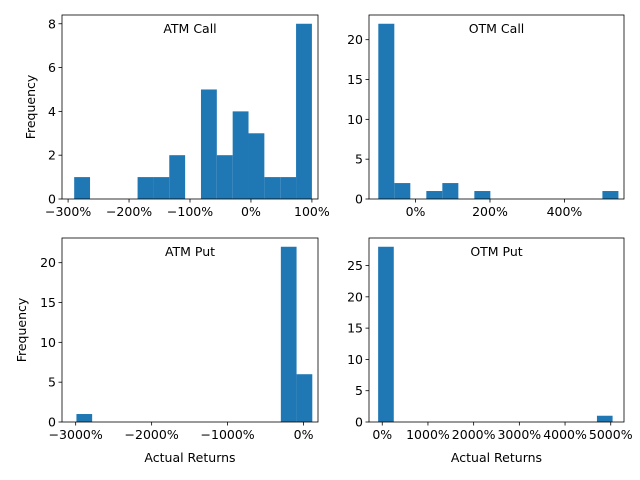  I want to click on x-tick-label: −1000%, so click(228, 434).